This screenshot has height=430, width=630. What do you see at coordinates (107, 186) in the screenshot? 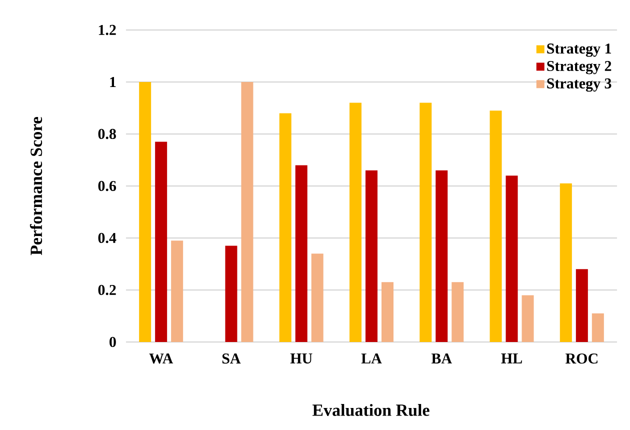
I see `y-tick-label: 0.6` at bounding box center [107, 186].